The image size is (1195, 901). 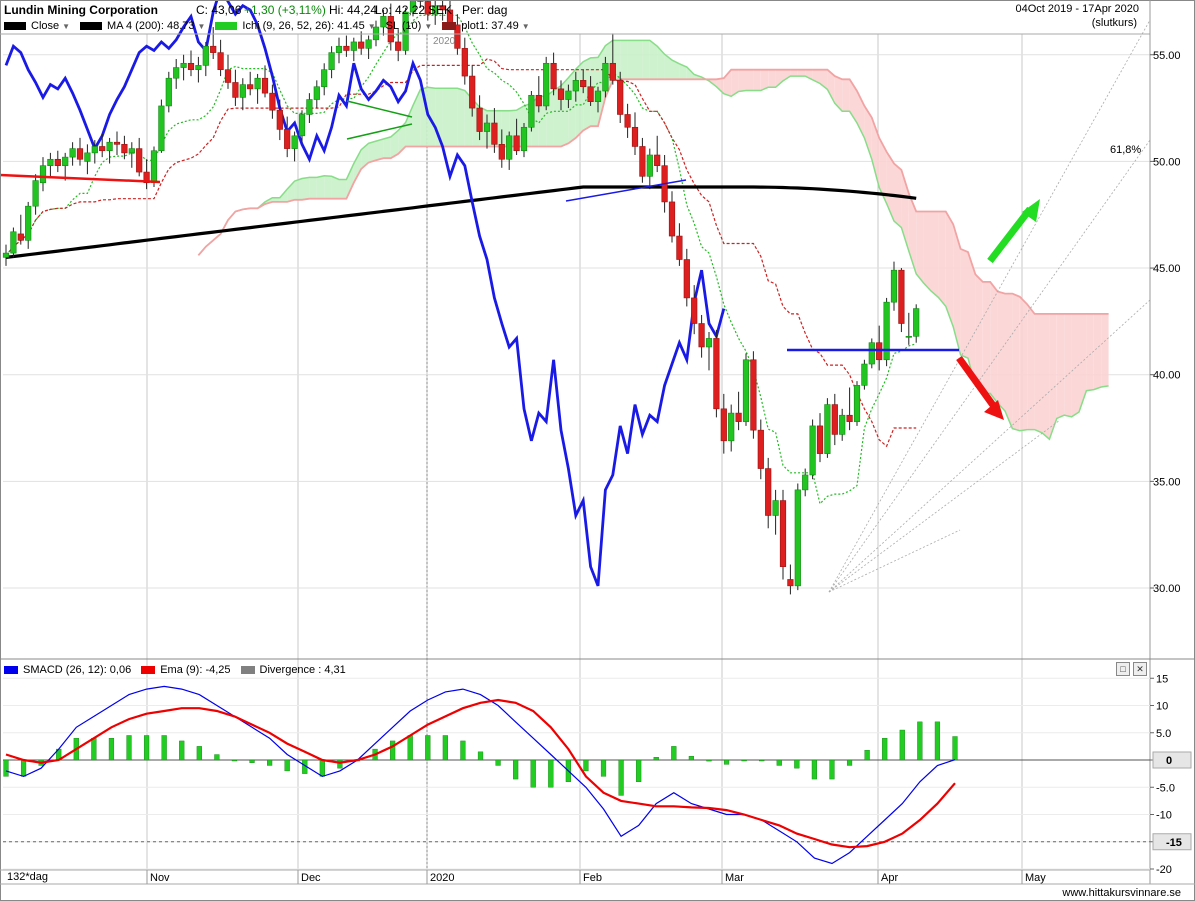 What do you see at coordinates (160, 878) in the screenshot?
I see `month-label: Nov` at bounding box center [160, 878].